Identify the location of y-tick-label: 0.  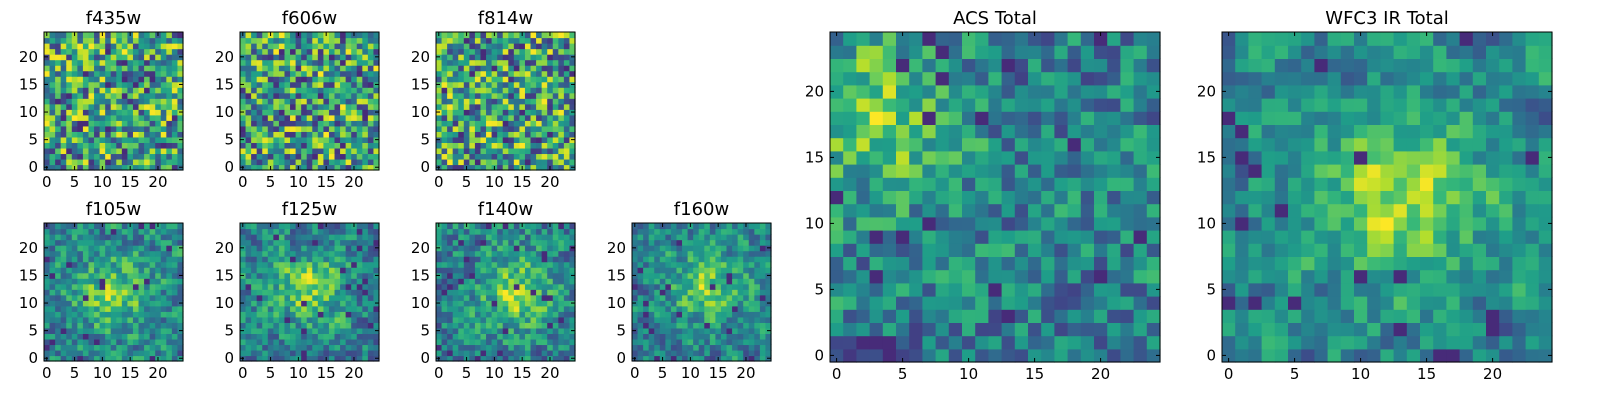
(229, 167).